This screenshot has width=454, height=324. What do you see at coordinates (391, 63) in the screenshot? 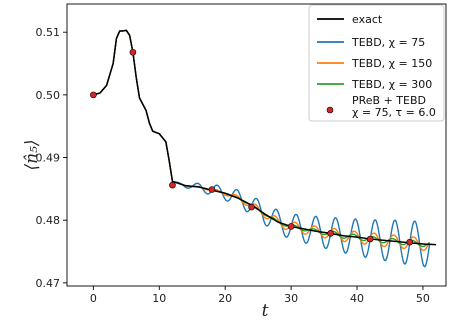
I see `legend-label-tebd-150: TEBD, χ = 150` at bounding box center [391, 63].